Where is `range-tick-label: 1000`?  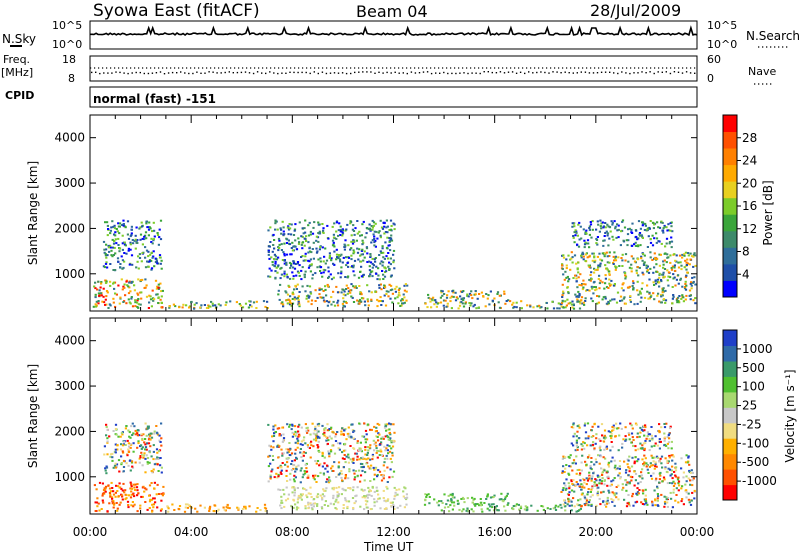 range-tick-label: 1000 is located at coordinates (69, 274).